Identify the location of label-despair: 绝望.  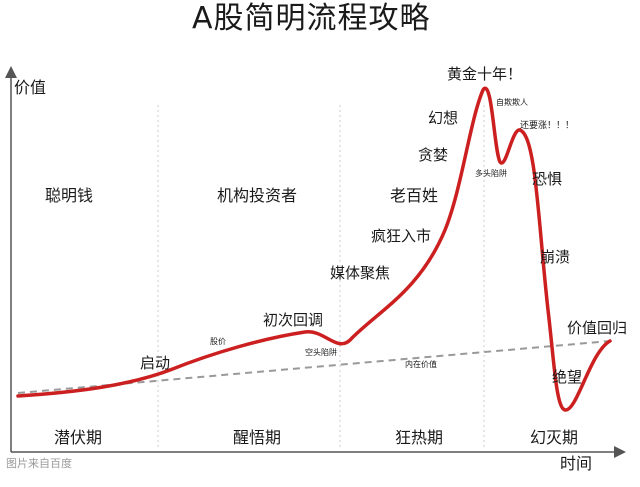
(567, 377).